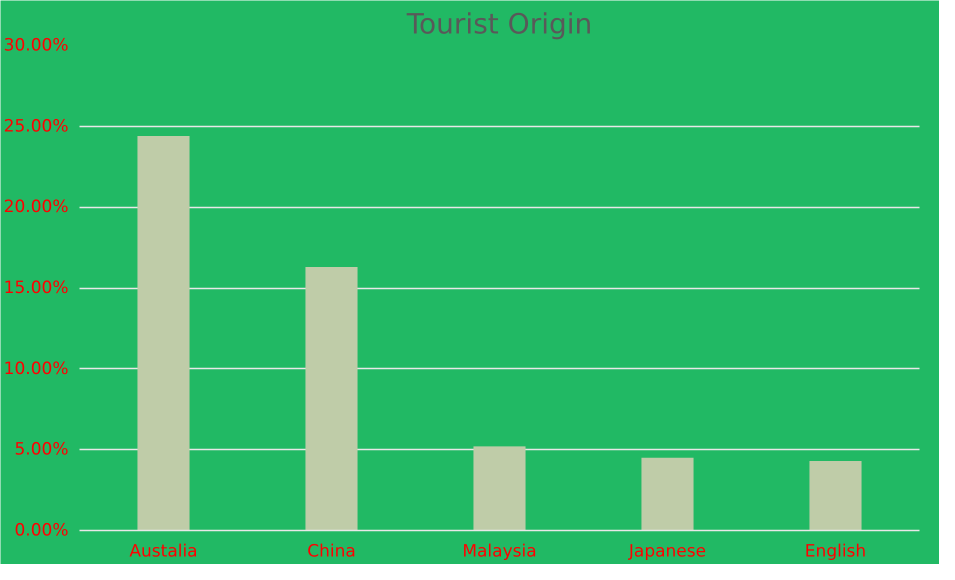  Describe the element at coordinates (36, 46) in the screenshot. I see `y-tick-label: 30.00%` at that location.